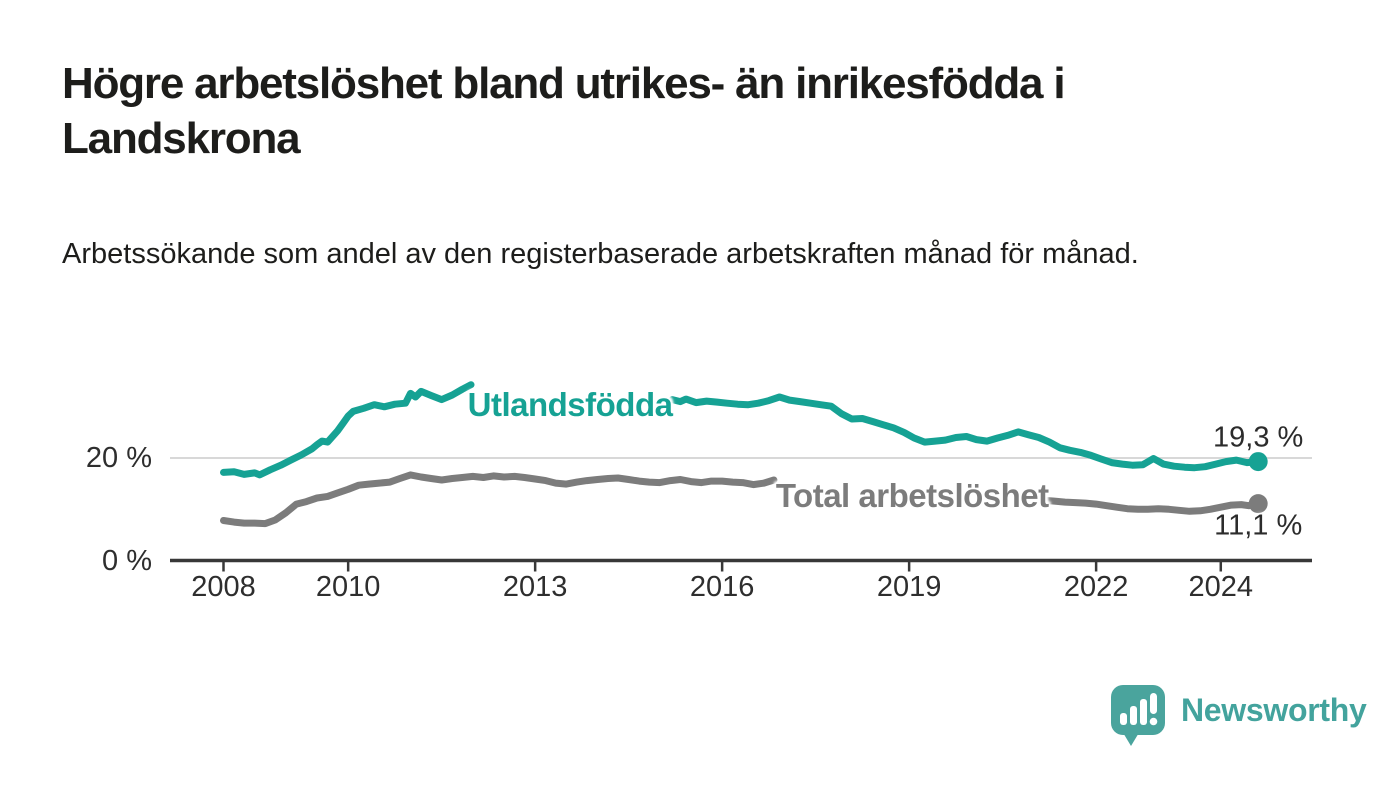 The width and height of the screenshot is (1400, 794). Describe the element at coordinates (909, 587) in the screenshot. I see `x-tick-label-2019: 2019` at that location.